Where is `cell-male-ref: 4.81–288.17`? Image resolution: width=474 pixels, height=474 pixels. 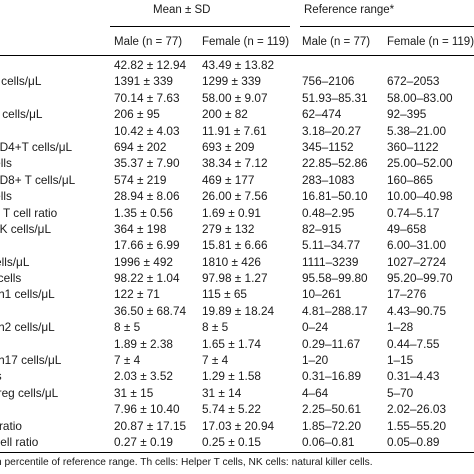 cell-male-ref: 4.81–288.17 is located at coordinates (335, 310).